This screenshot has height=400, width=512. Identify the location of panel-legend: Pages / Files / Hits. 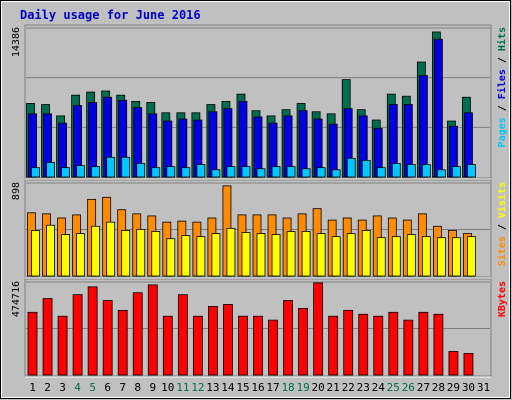
(502, 87).